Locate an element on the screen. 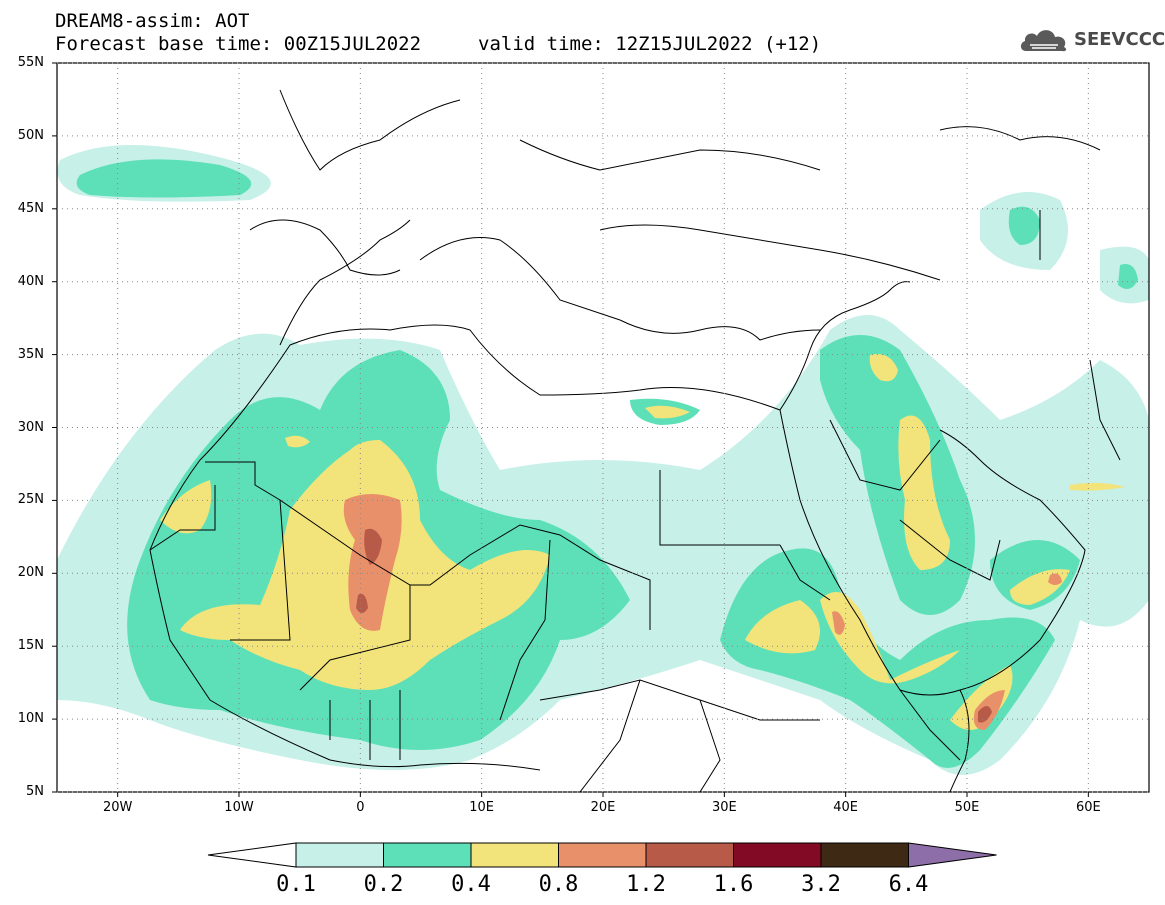 This screenshot has width=1165, height=905. latitude-label: 55N is located at coordinates (30, 62).